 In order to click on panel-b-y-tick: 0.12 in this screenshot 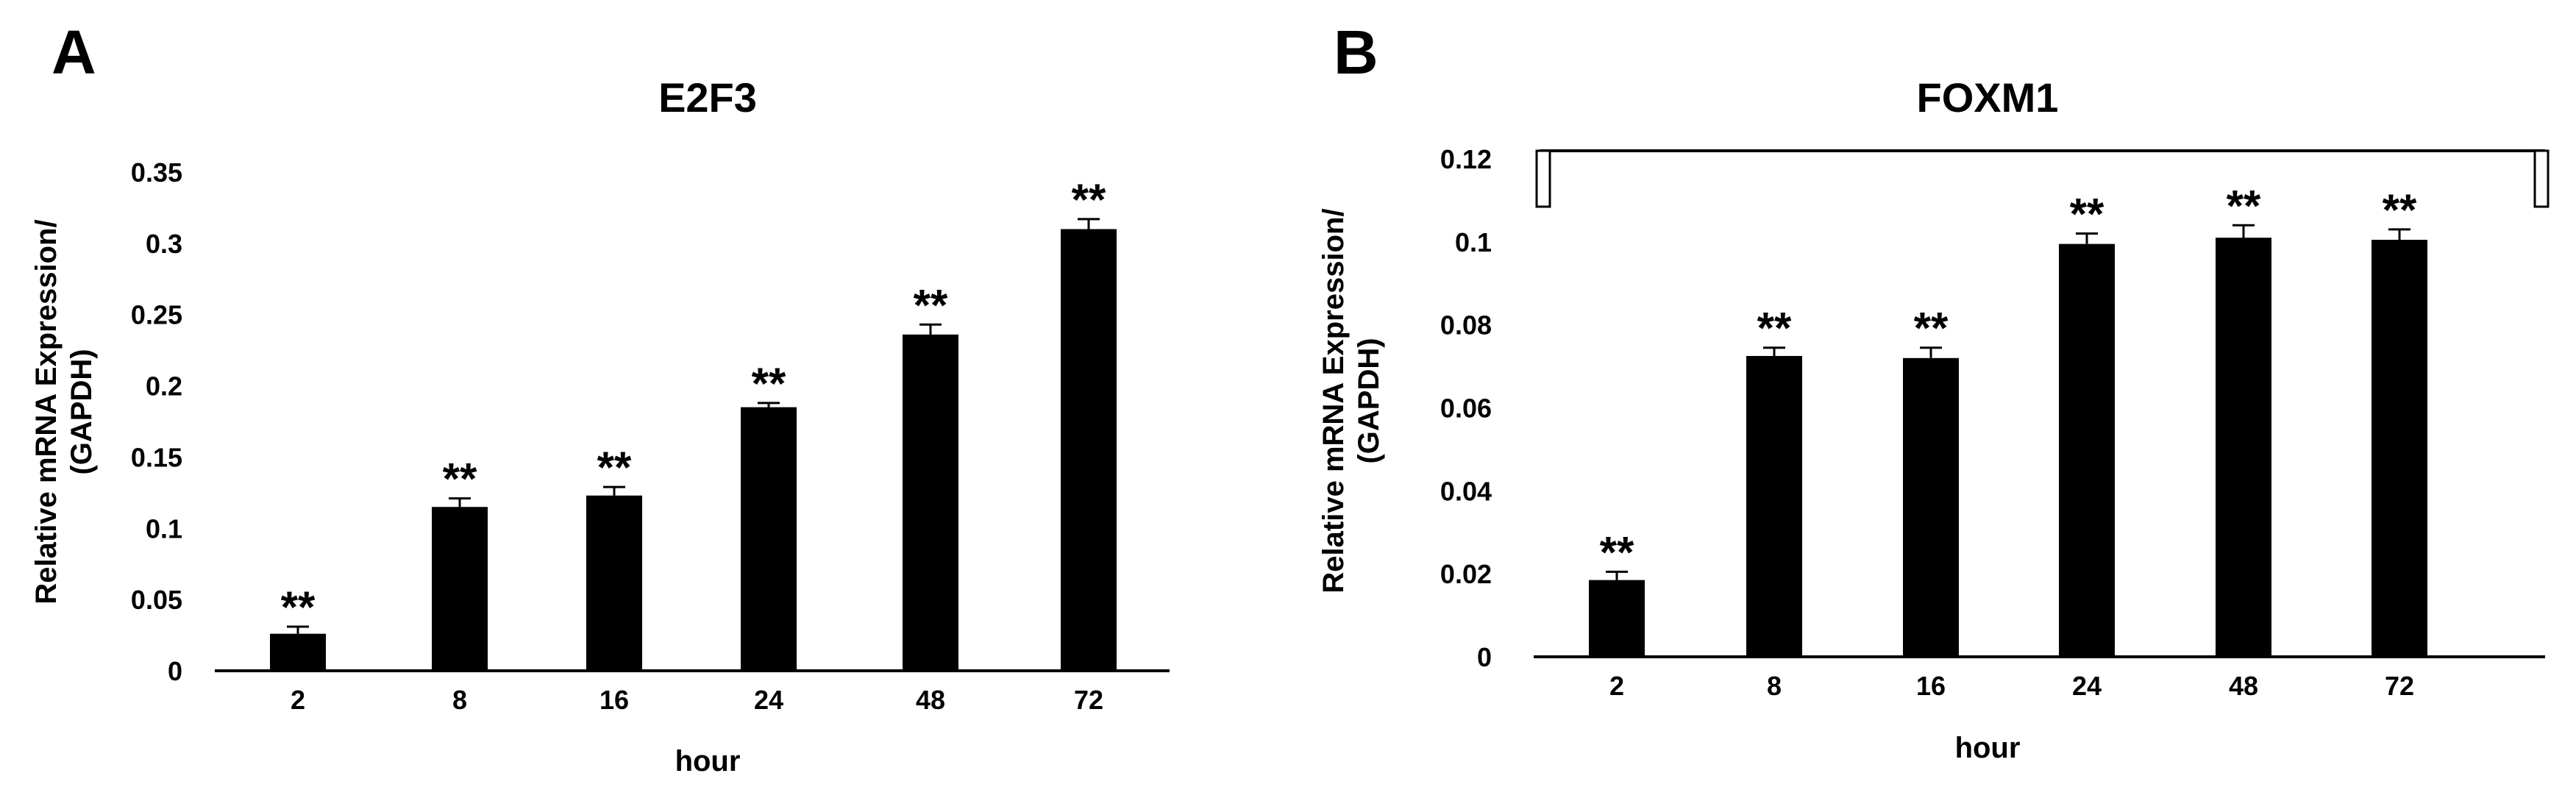, I will do `click(1466, 159)`.